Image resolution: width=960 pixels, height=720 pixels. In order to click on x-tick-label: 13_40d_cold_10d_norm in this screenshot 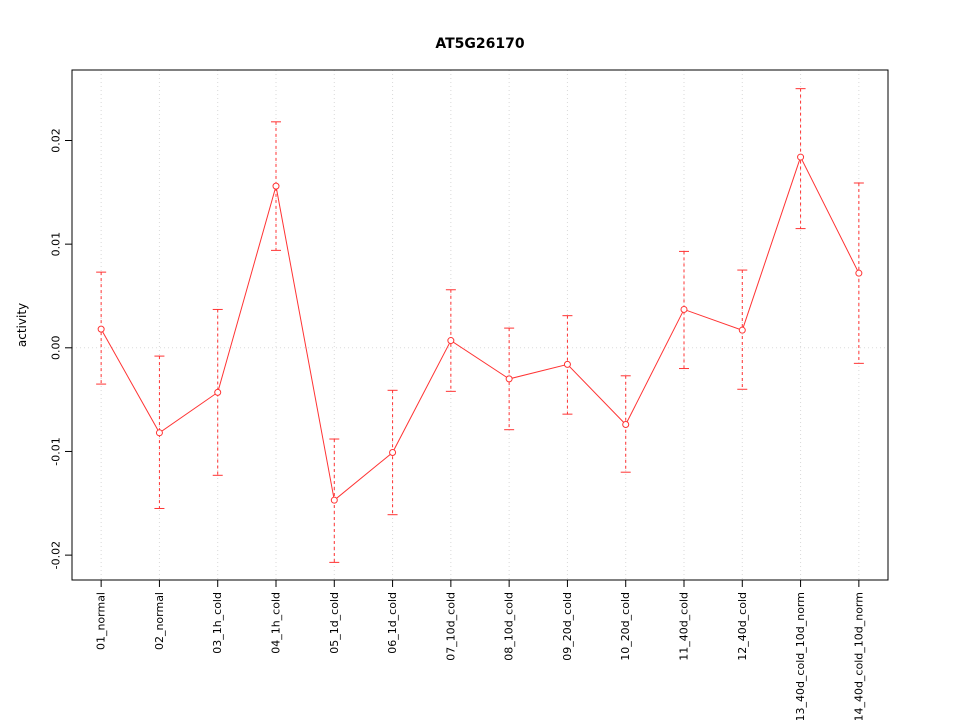, I will do `click(800, 656)`.